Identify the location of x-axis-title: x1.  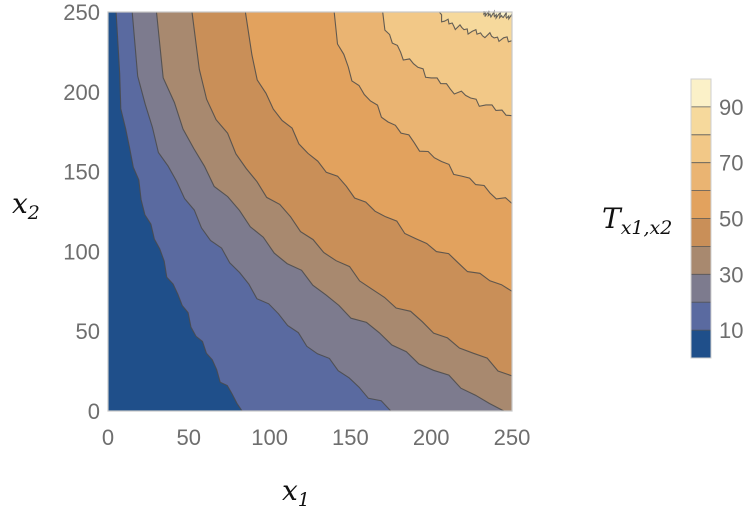
(296, 492).